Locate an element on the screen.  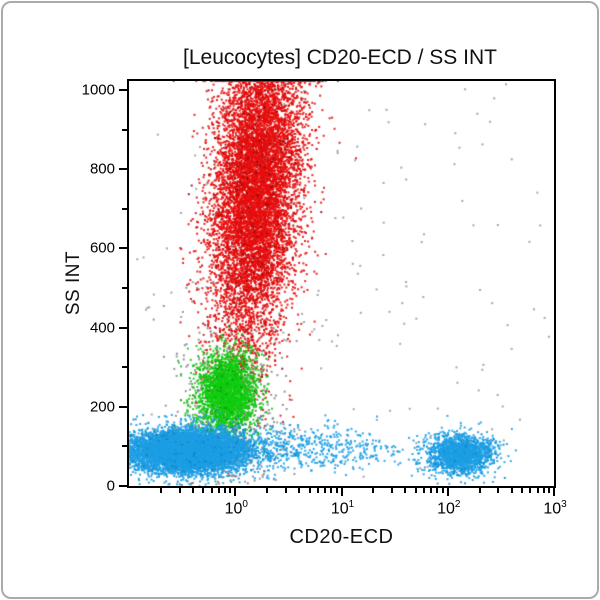
y-tick-label: 600 is located at coordinates (102, 248).